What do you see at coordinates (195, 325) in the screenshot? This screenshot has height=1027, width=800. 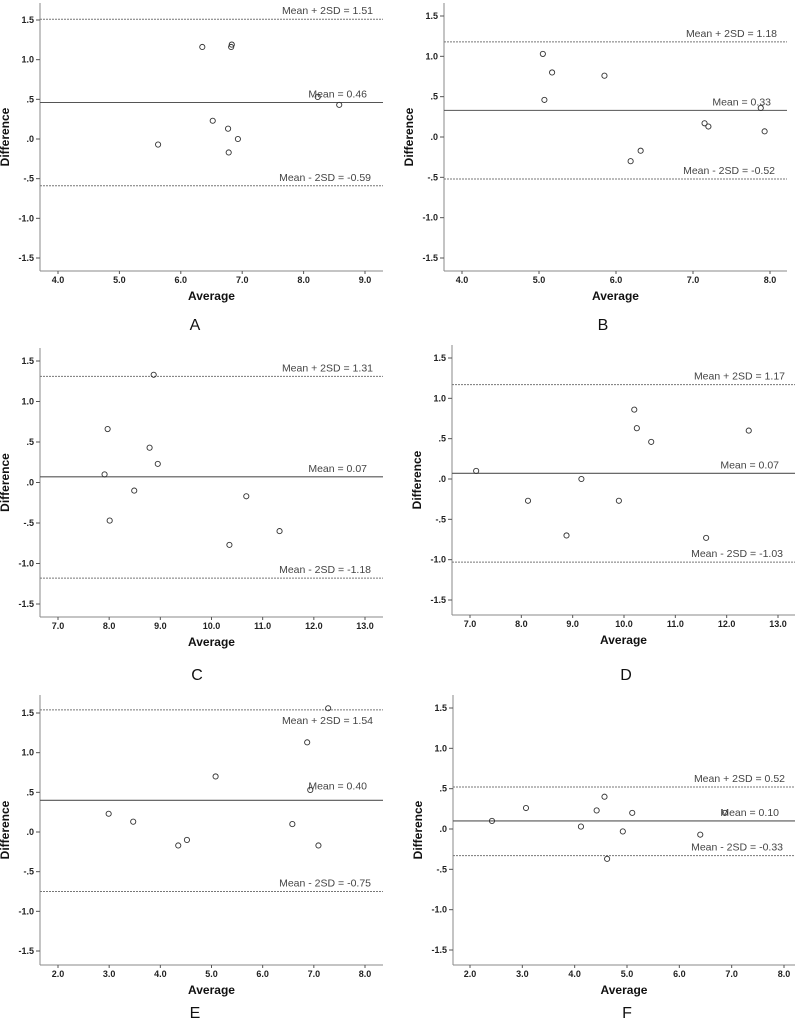 I see `panel-letter: A` at bounding box center [195, 325].